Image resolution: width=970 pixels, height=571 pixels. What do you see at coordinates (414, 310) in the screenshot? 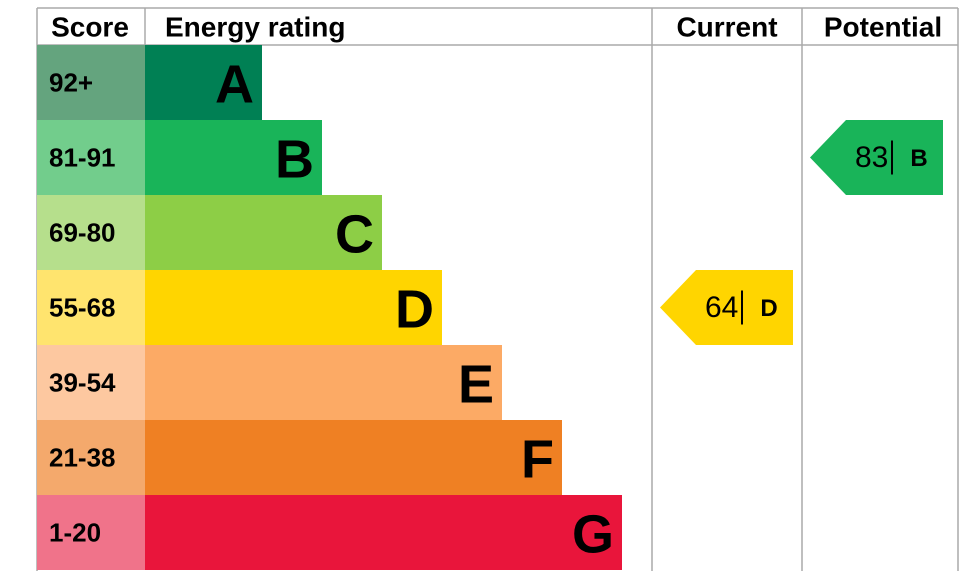
I see `rating-letter: D` at bounding box center [414, 310].